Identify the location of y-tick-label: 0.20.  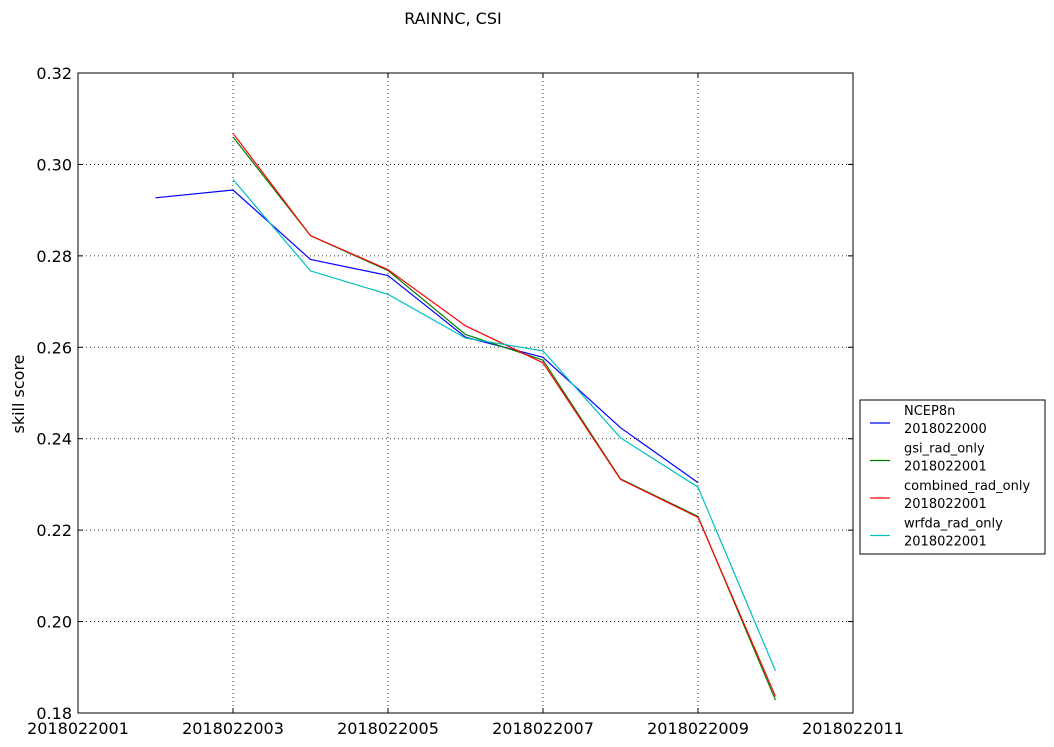
(54, 622).